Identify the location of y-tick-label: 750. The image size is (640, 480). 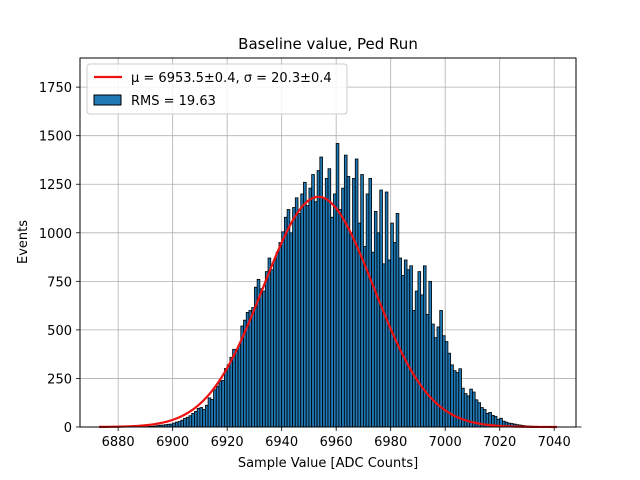
(59, 282).